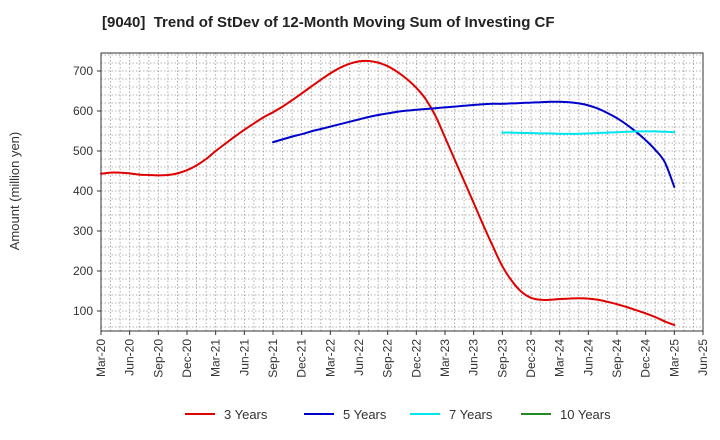 The image size is (720, 440). Describe the element at coordinates (83, 191) in the screenshot. I see `y-tick-label: 400` at that location.